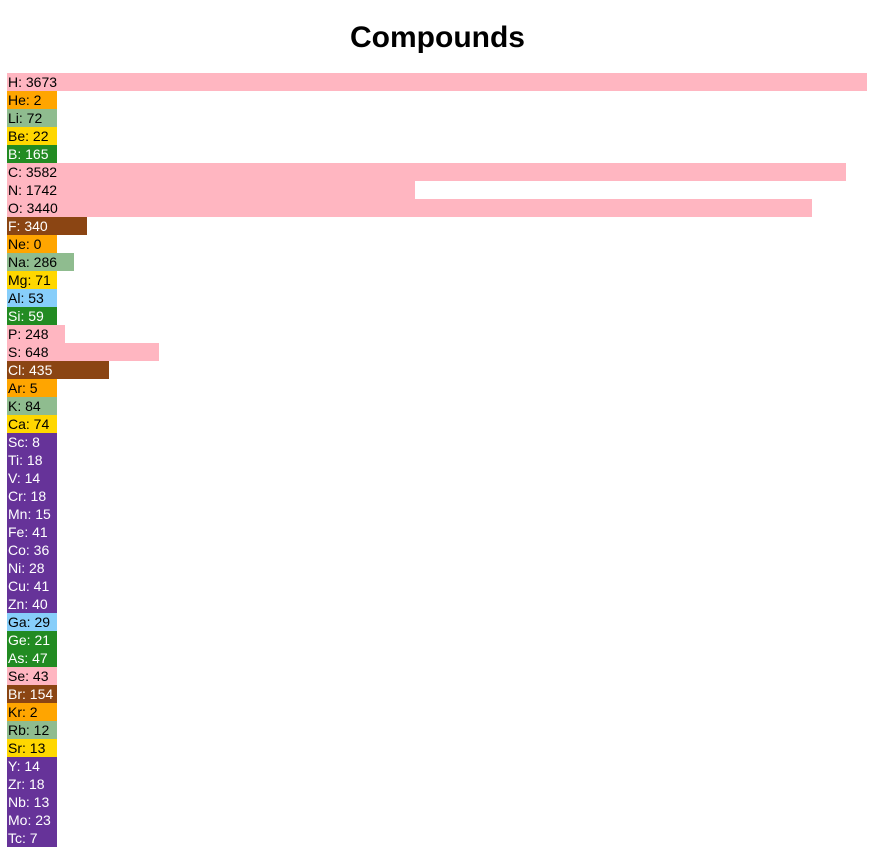 Image resolution: width=875 pixels, height=847 pixels. What do you see at coordinates (28, 604) in the screenshot?
I see `bar-label-zn: Zn: 40` at bounding box center [28, 604].